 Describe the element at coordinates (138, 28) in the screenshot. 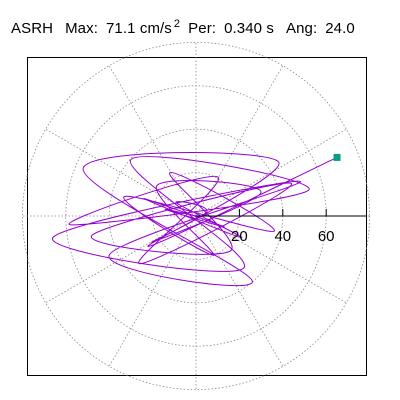

I see `max-value: 71.1 cm/s` at that location.